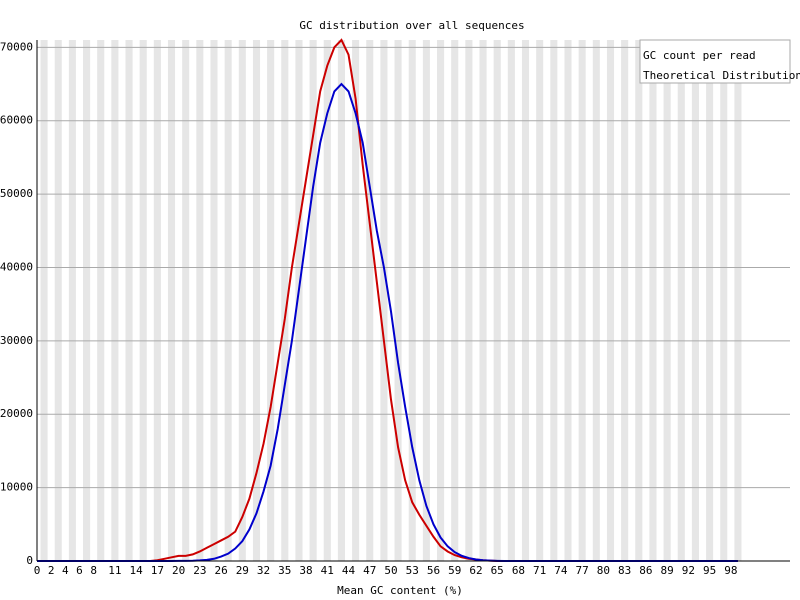 This screenshot has height=600, width=800. I want to click on x-tick-label: 83, so click(624, 570).